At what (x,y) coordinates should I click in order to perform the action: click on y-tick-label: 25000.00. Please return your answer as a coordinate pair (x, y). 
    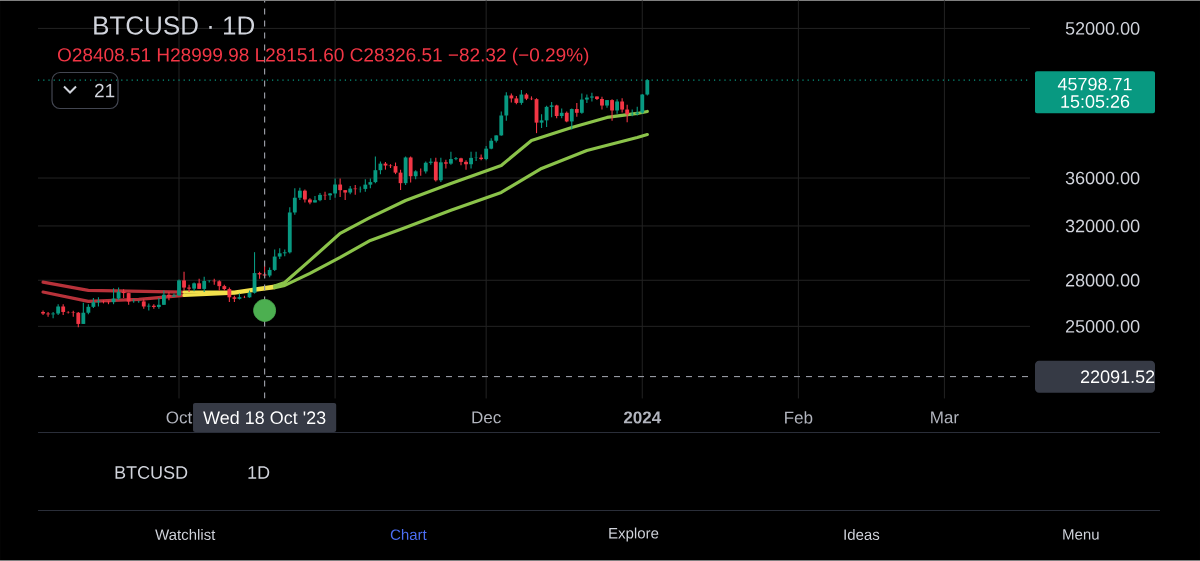
    Looking at the image, I should click on (1102, 326).